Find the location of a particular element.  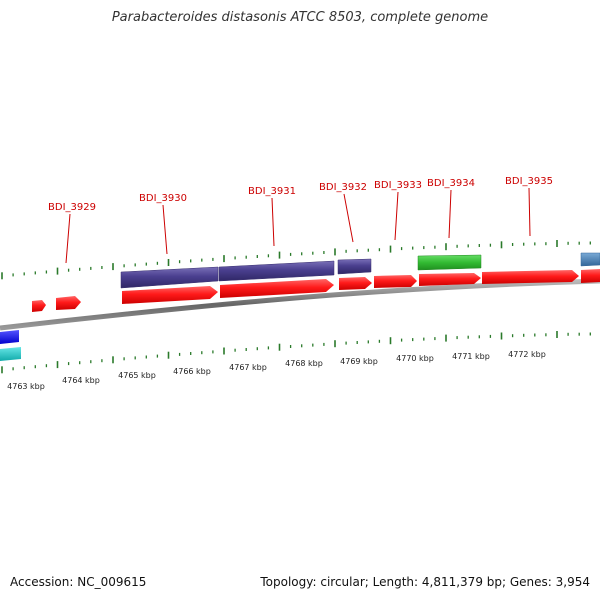

gene-label-bdi-3935: BDI_3935 is located at coordinates (529, 181).